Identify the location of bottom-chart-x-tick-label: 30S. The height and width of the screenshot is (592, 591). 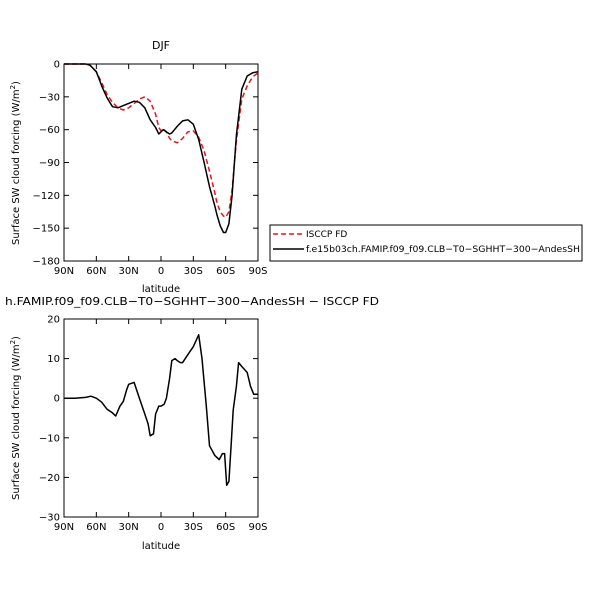
(193, 527).